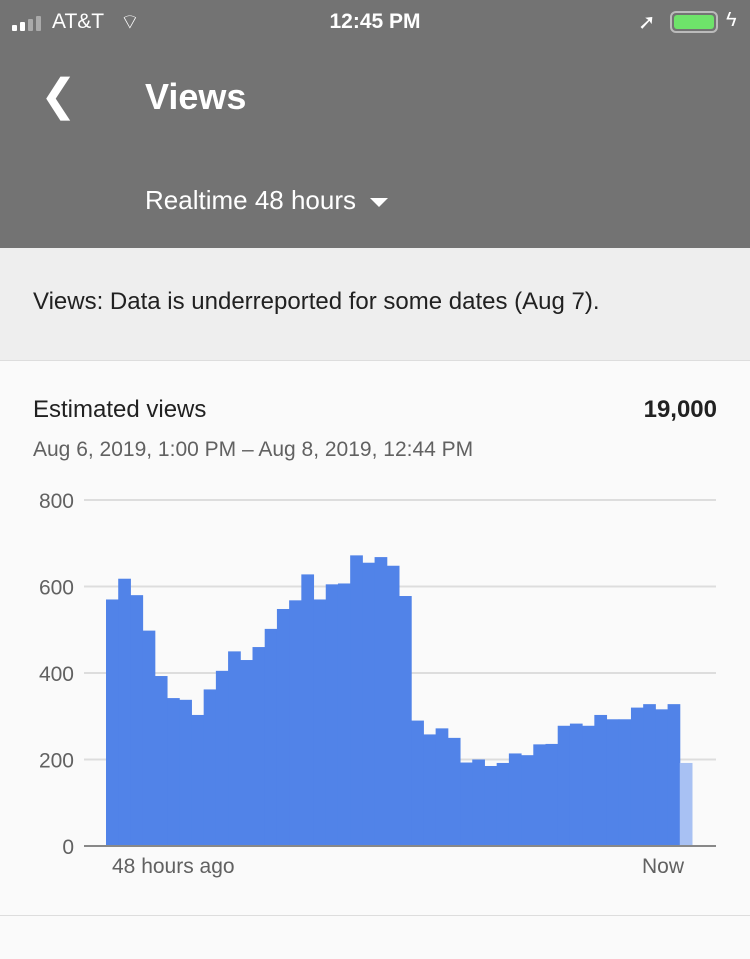 The image size is (750, 959). What do you see at coordinates (78, 21) in the screenshot?
I see `carrier: AT&T` at bounding box center [78, 21].